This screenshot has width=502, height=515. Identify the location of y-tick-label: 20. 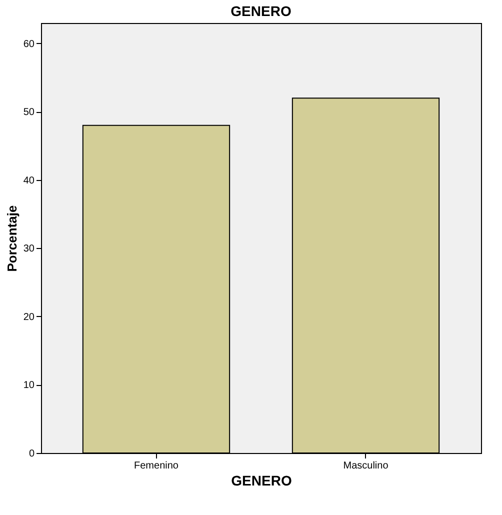
(29, 317).